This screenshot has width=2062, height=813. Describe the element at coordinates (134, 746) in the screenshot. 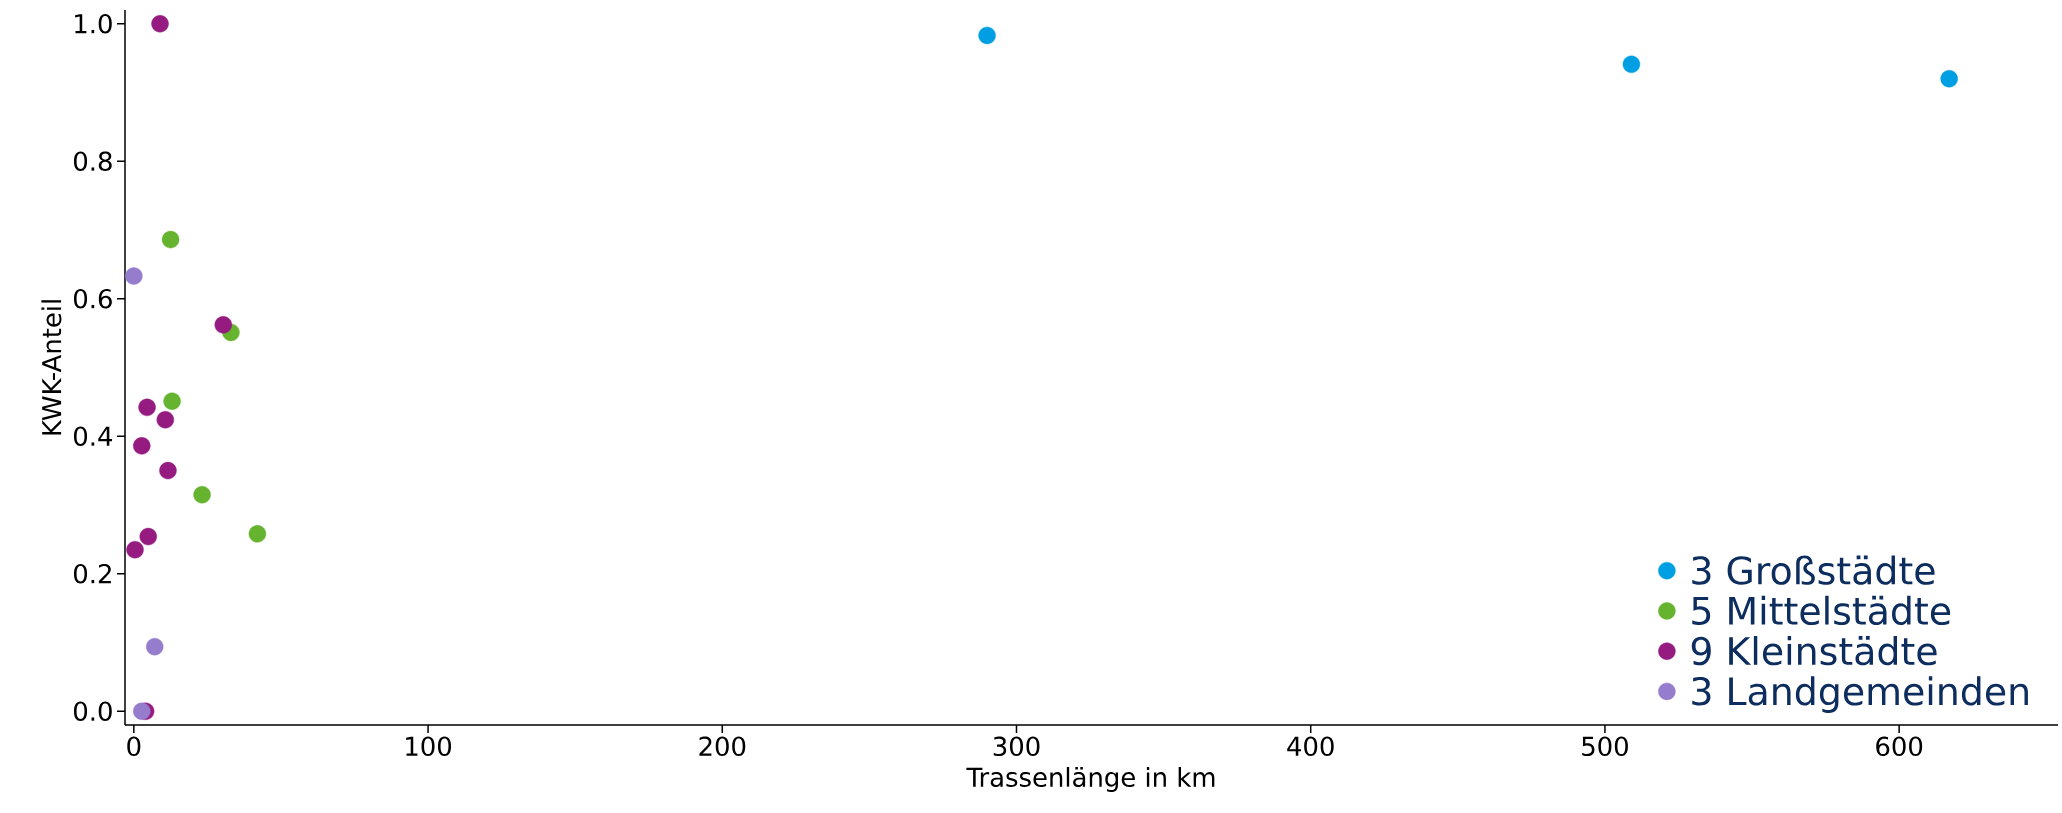

I see `x-tick-label: 0` at that location.